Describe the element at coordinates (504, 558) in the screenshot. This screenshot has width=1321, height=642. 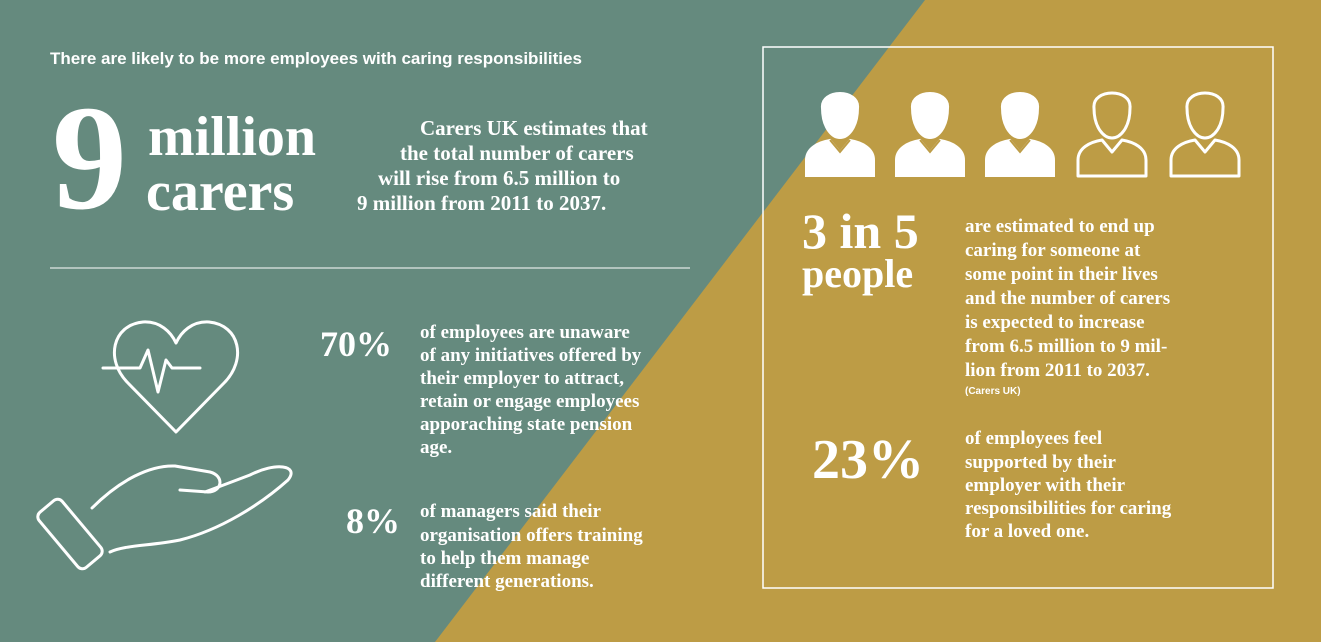
I see `stat-text: to help them manage` at that location.